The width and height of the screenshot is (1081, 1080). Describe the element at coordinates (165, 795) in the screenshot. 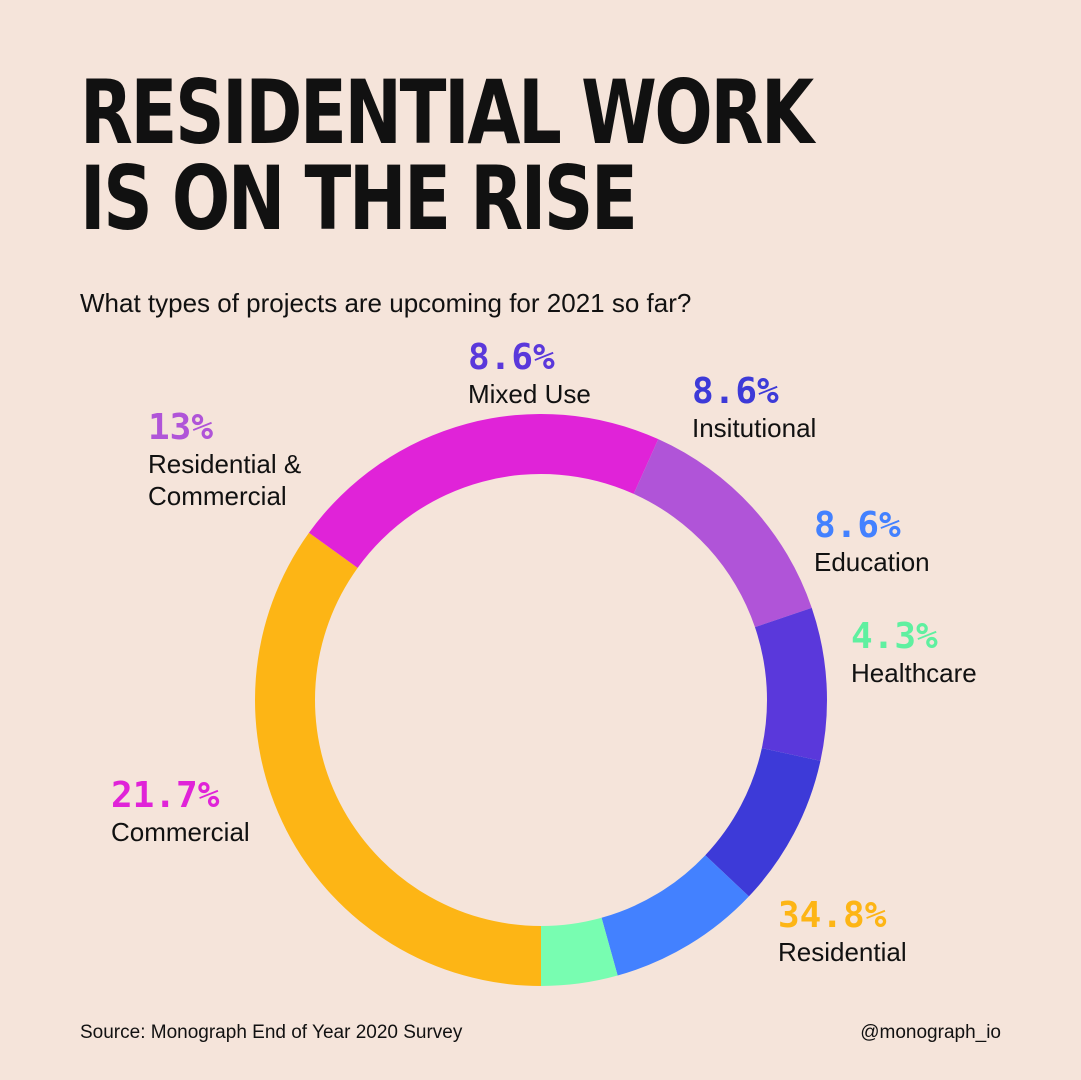

I see `commercial-pct: 21.7%` at that location.